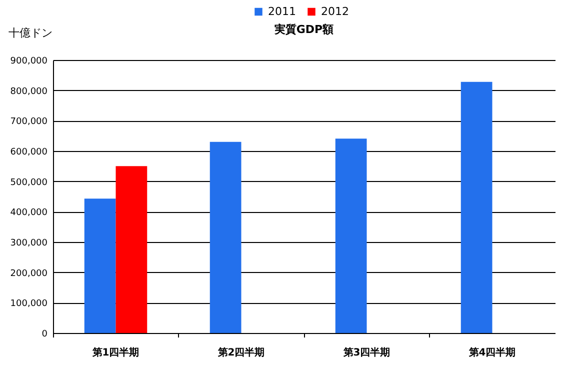  What do you see at coordinates (29, 304) in the screenshot?
I see `y-tick-label: 100,000` at bounding box center [29, 304].